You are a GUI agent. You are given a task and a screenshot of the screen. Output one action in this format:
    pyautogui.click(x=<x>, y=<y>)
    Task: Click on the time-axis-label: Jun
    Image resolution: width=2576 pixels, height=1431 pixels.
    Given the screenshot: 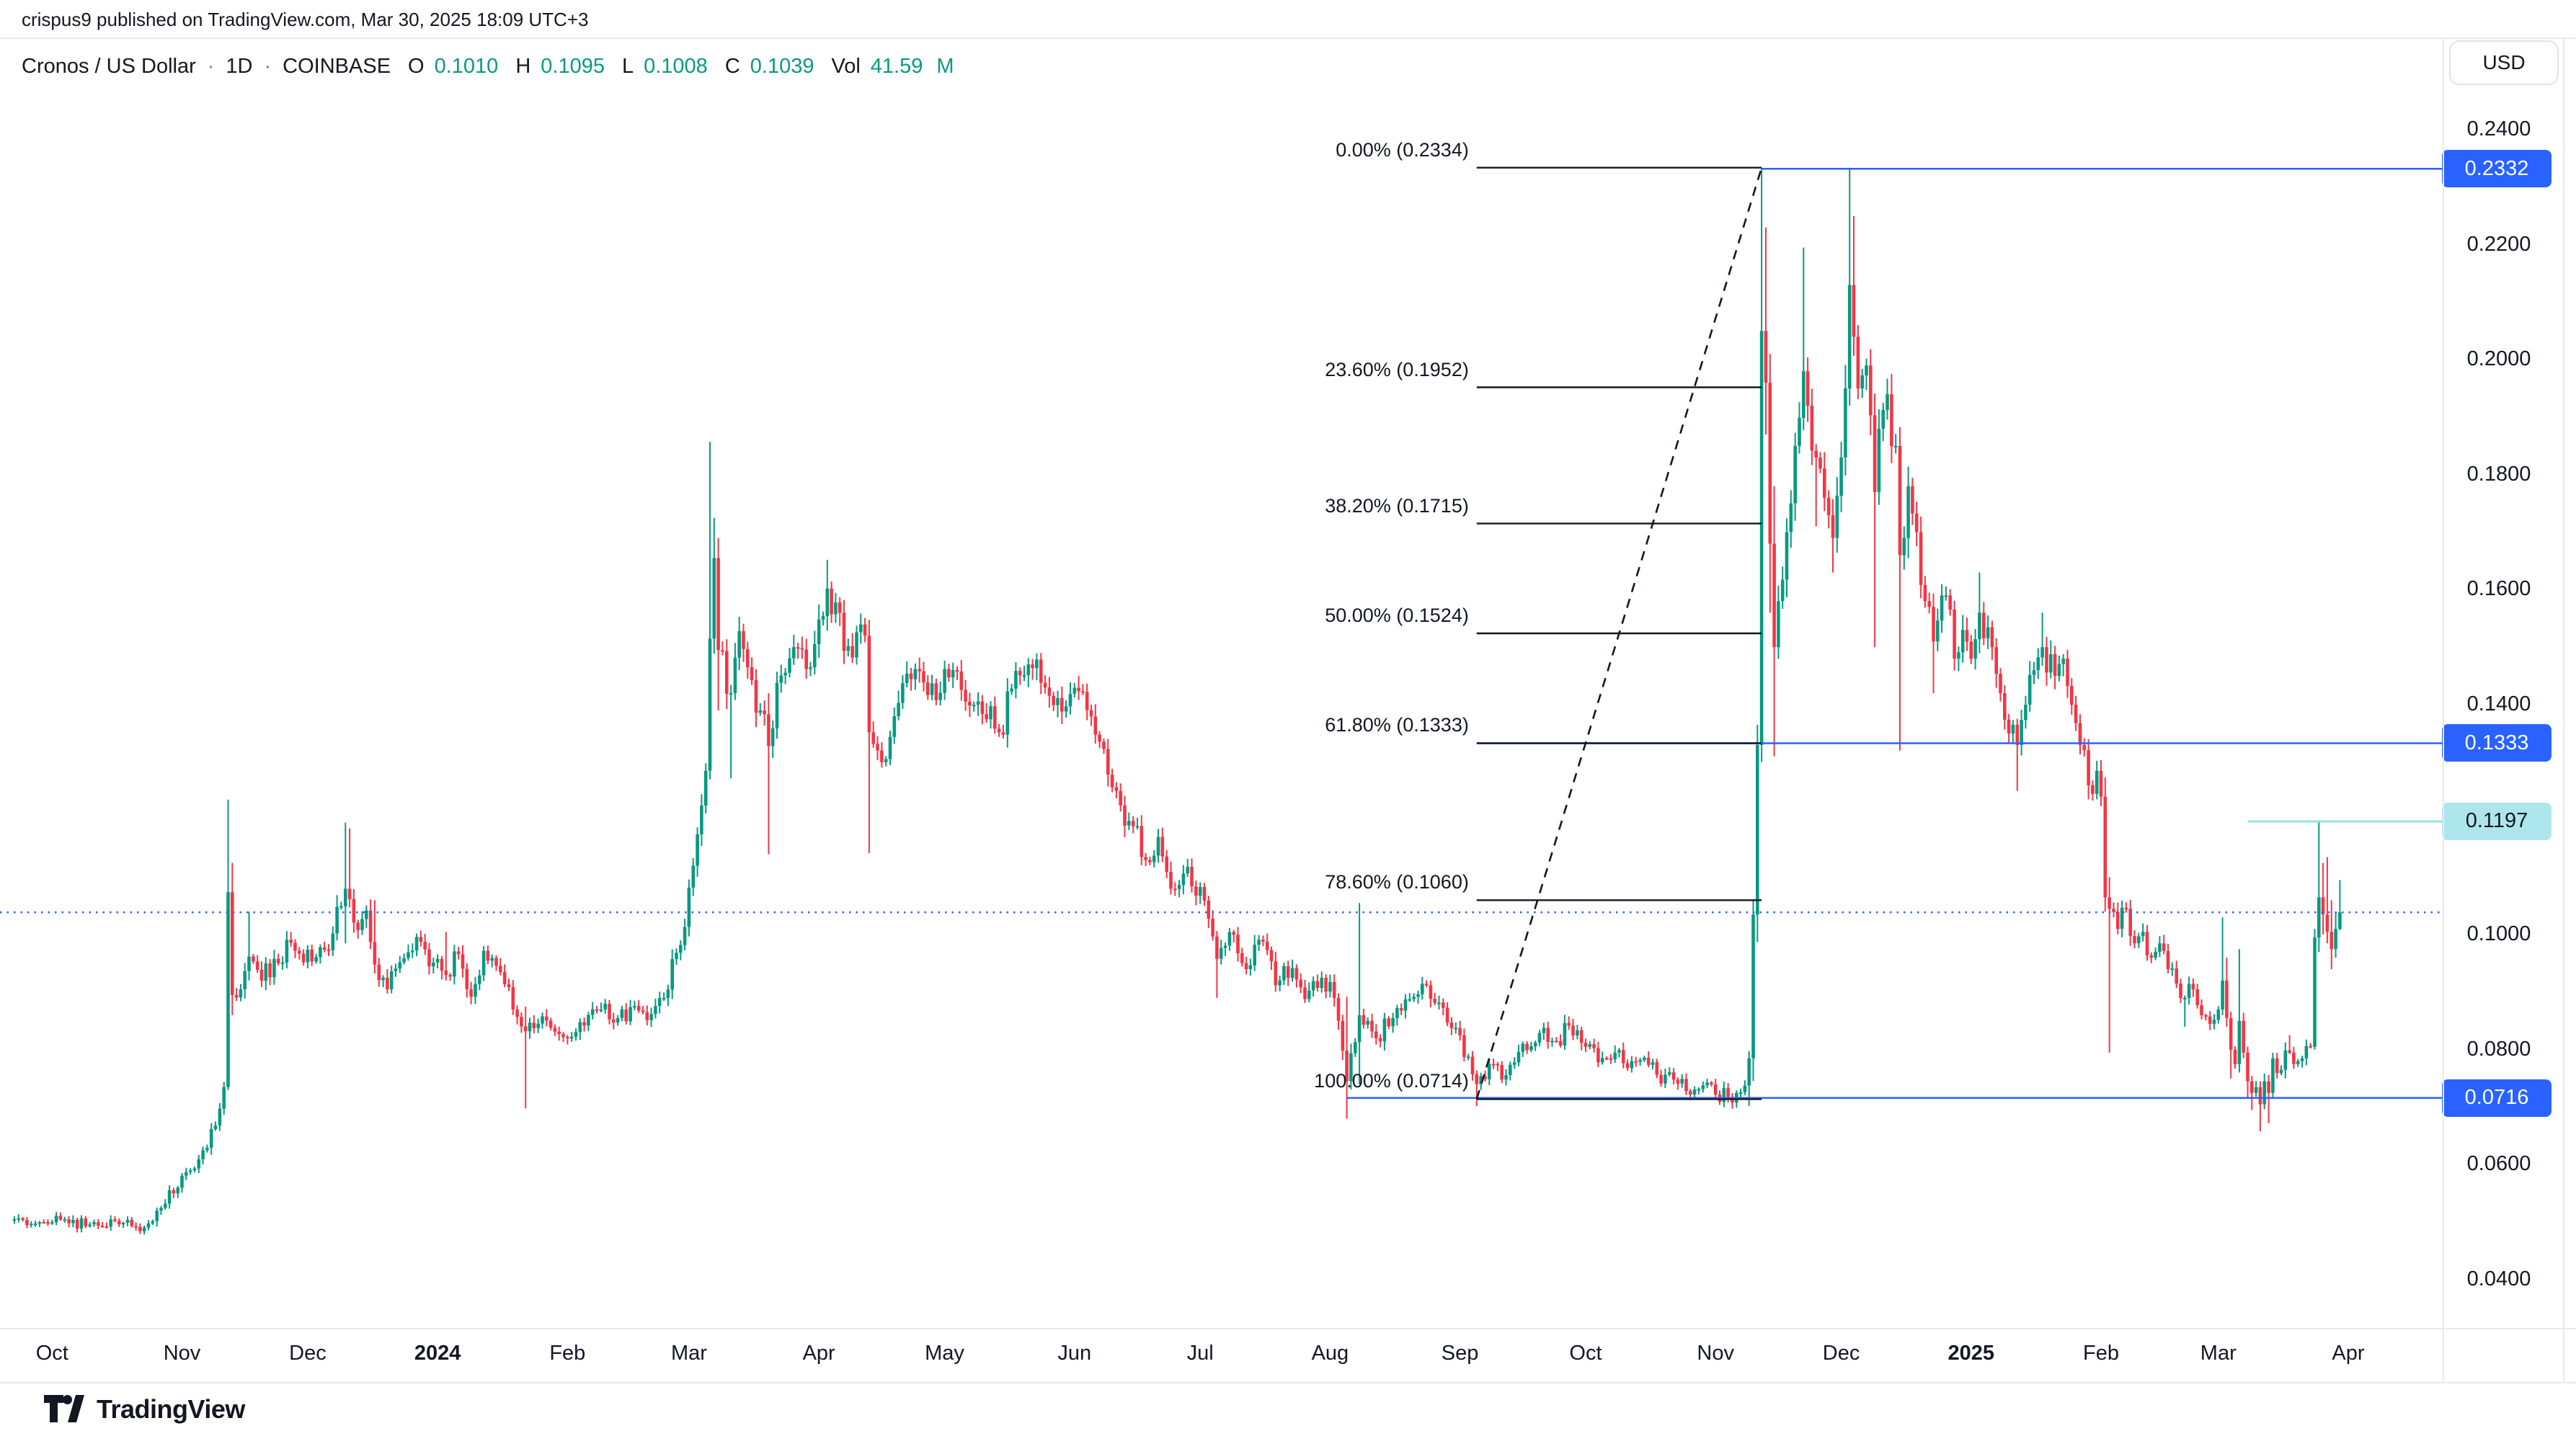 What is the action you would take?
    pyautogui.click(x=1074, y=1354)
    